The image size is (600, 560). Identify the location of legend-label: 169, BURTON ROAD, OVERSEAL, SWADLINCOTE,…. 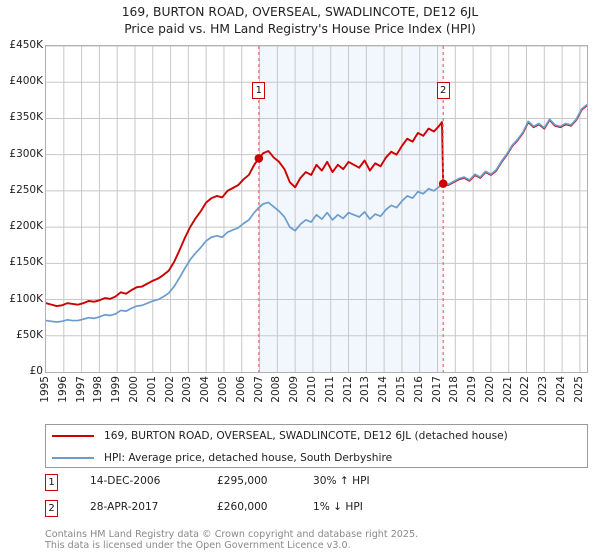
(306, 436).